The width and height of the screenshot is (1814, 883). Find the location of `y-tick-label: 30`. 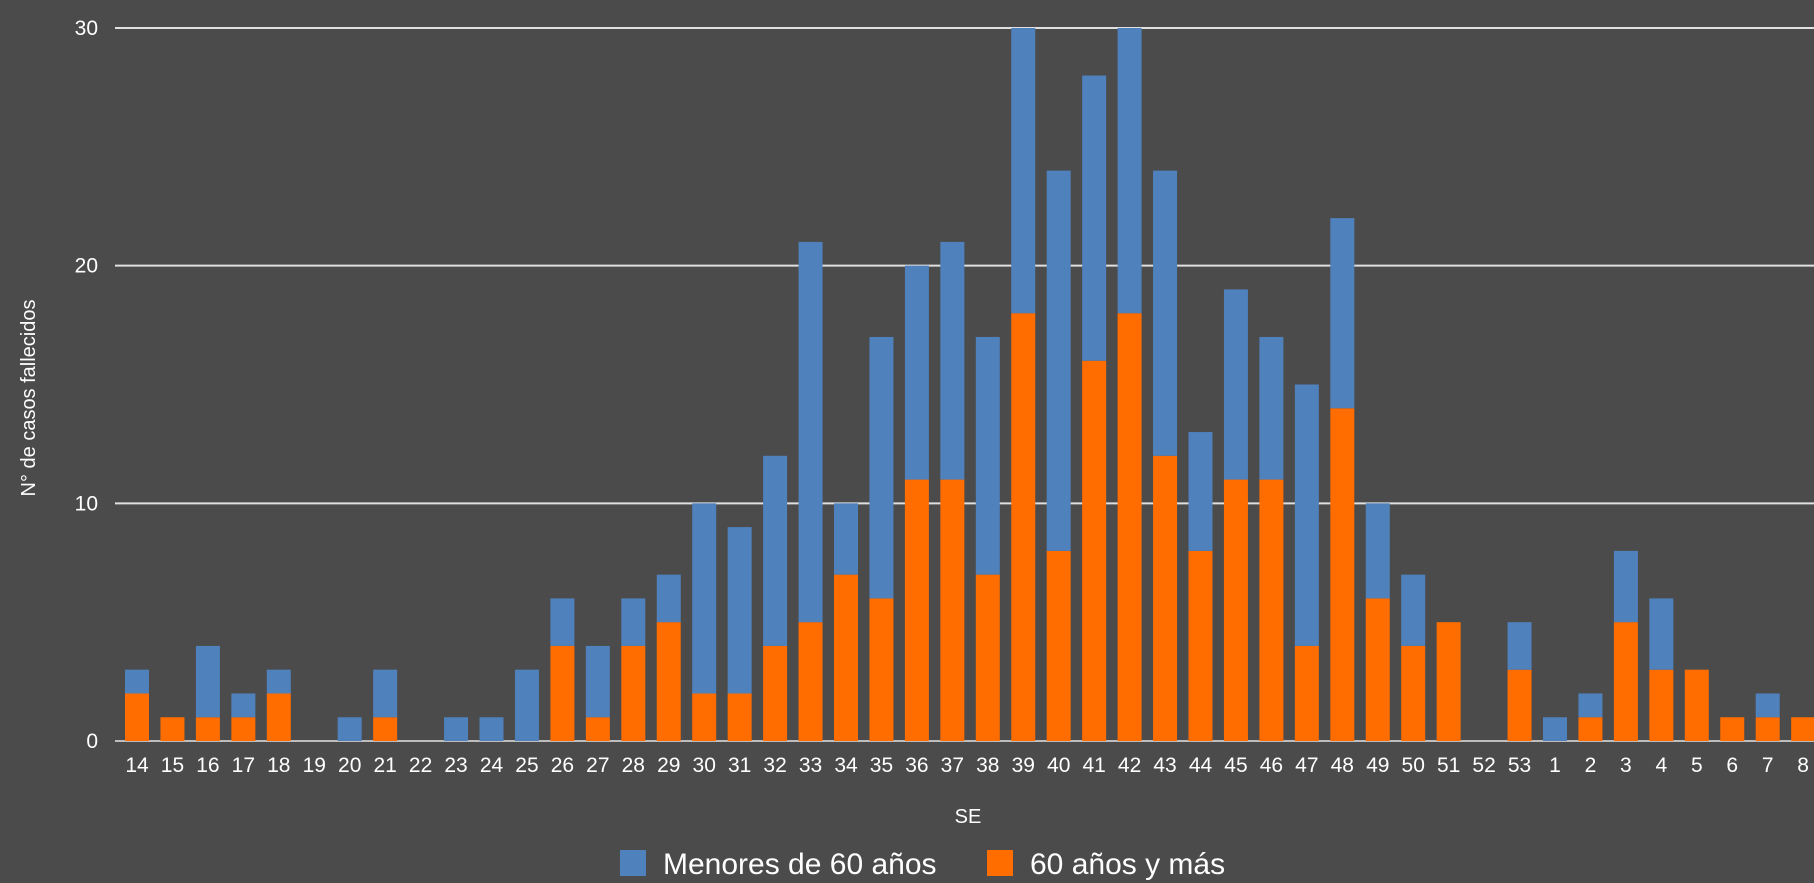

y-tick-label: 30 is located at coordinates (86, 28).